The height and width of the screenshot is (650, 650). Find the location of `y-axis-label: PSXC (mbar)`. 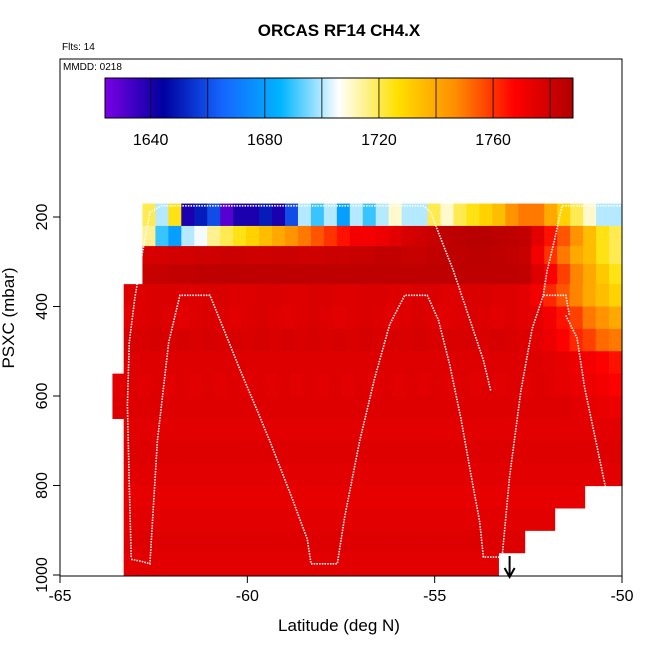

y-axis-label: PSXC (mbar) is located at coordinates (9, 317).